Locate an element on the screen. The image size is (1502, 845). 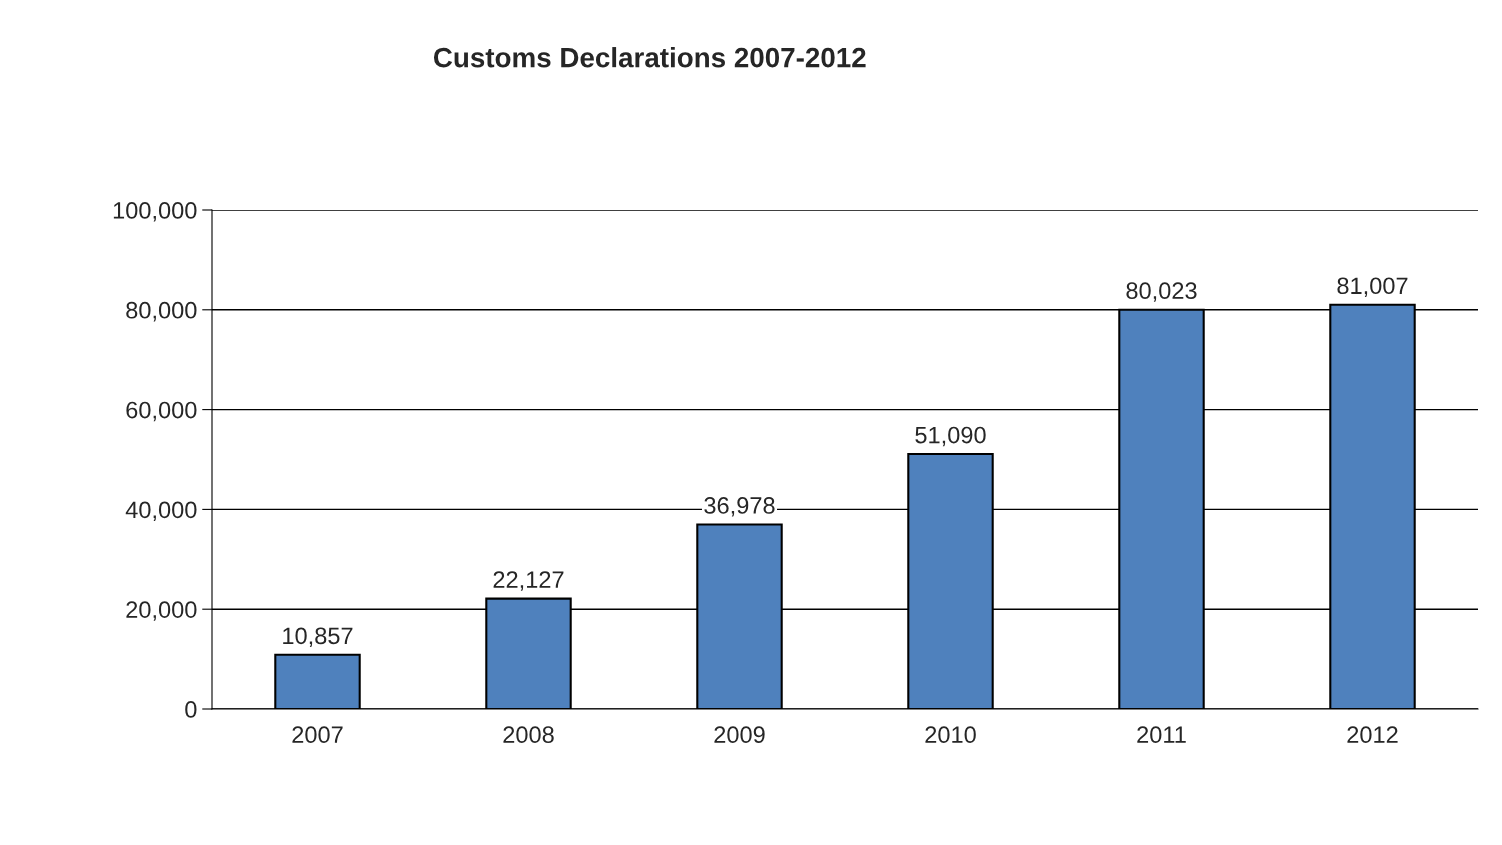
data-label: 22,127 is located at coordinates (528, 581).